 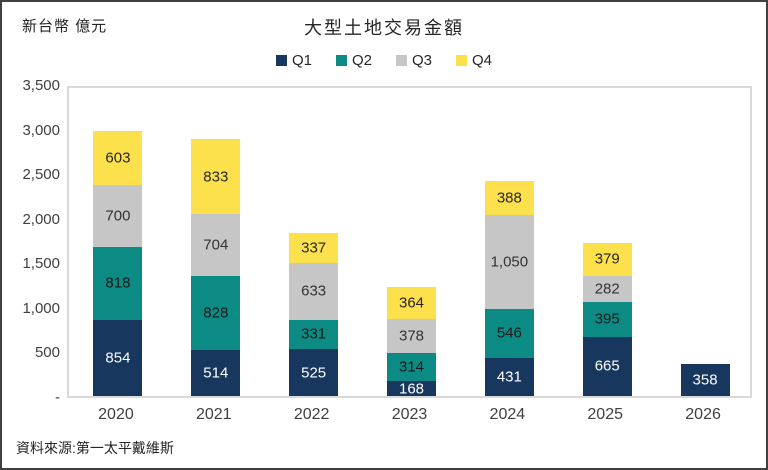 I want to click on chart-title: 大型土地交易金額, so click(x=384, y=28).